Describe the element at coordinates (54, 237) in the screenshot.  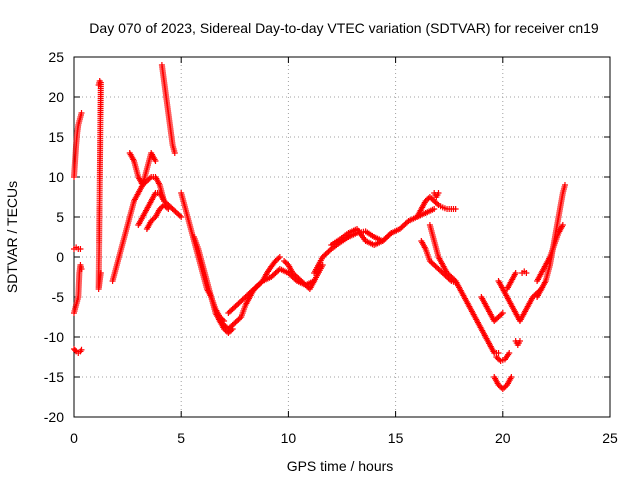
I see `y-tick-labels: 25 20 15 10 5 0 -5 -10 -15 -20` at that location.